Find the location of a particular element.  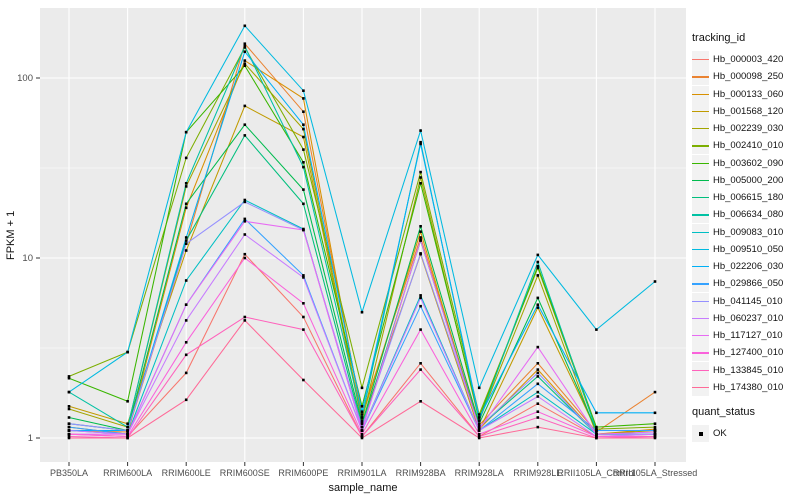

legend-entry-label: Hb_127400_010 is located at coordinates (748, 353).